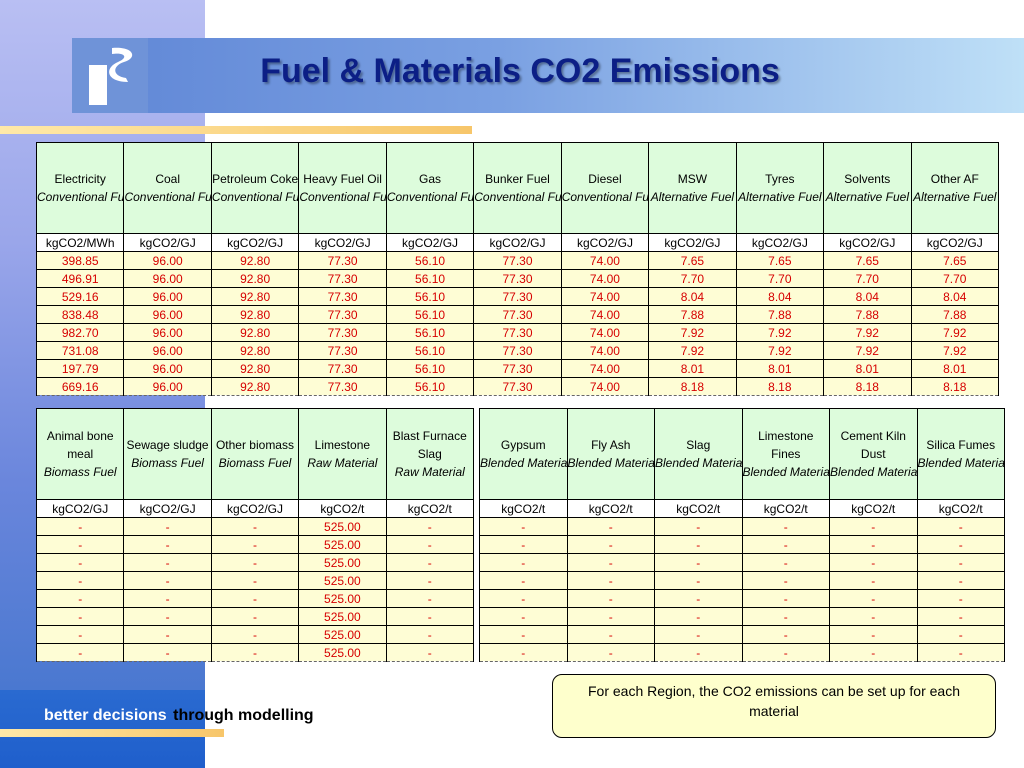 The image size is (1024, 768). What do you see at coordinates (692, 386) in the screenshot?
I see `emission-value-cell: 8.18` at bounding box center [692, 386].